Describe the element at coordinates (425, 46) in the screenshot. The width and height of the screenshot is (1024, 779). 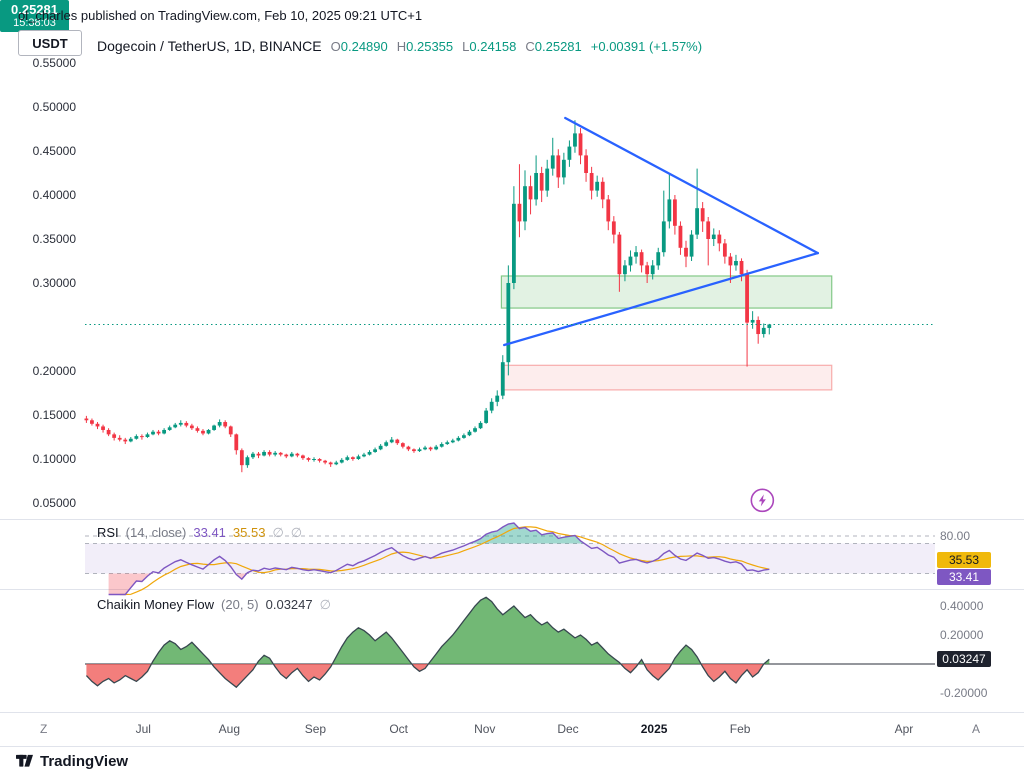
I see `ohlc-high: H0.25355` at that location.